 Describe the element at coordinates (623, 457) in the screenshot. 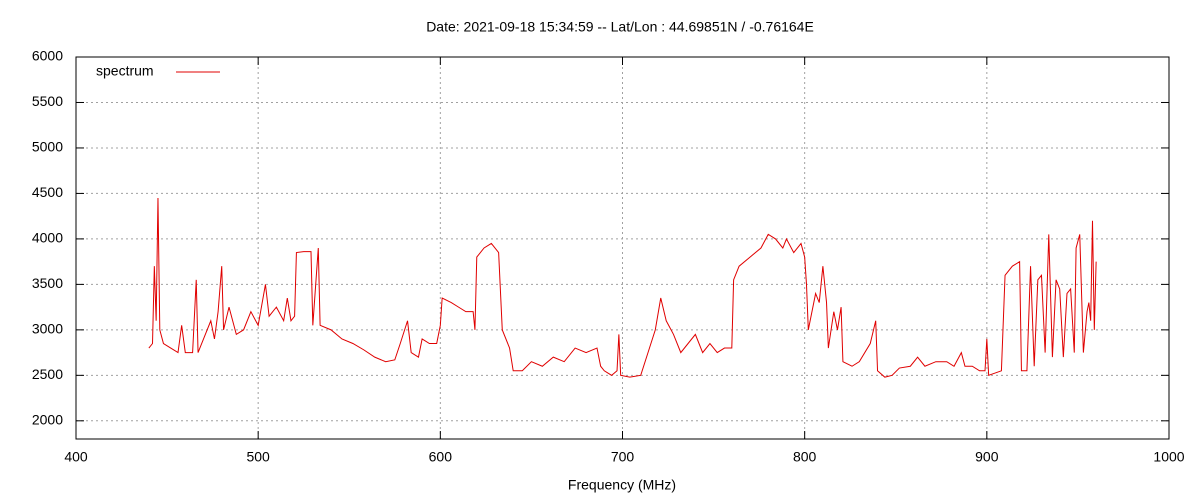

I see `x-tick-label: 700` at that location.